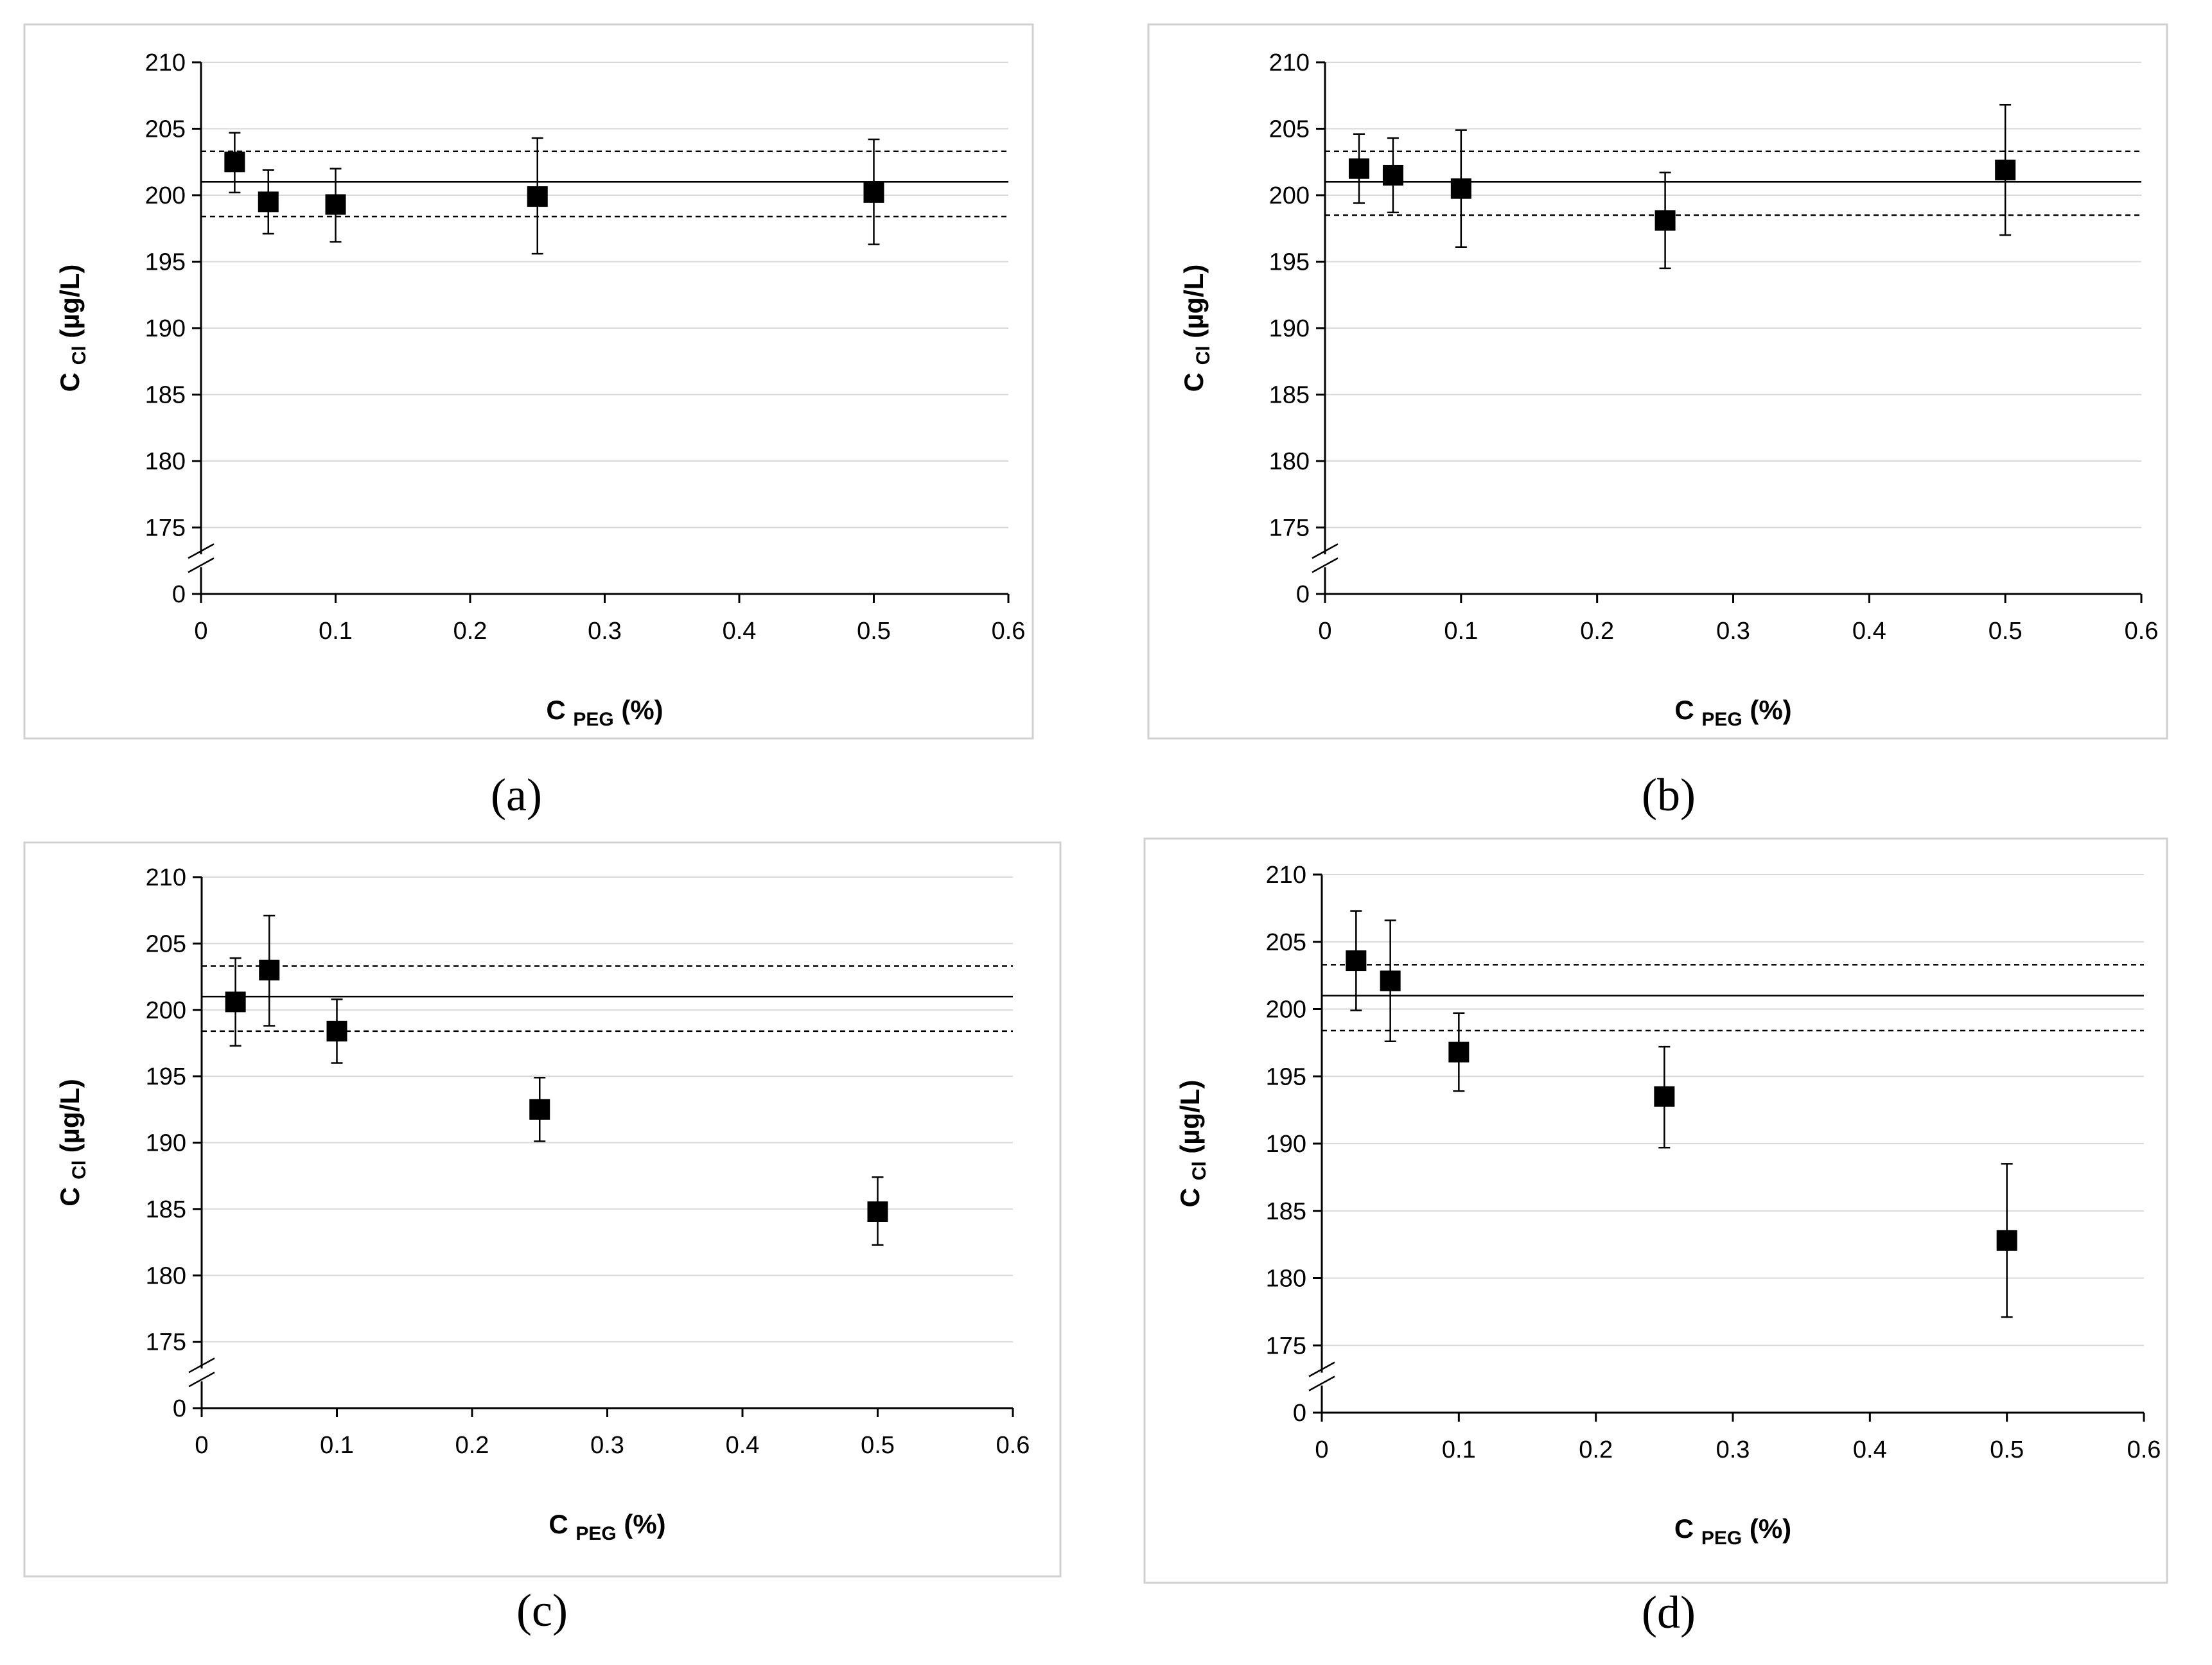 The width and height of the screenshot is (2212, 1665). I want to click on panel-b-x-tick-label: 0.5, so click(2006, 631).